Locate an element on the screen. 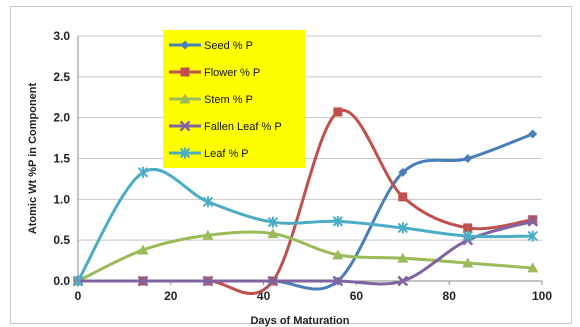  legend-item: Fallen Leaf % P is located at coordinates (225, 126).